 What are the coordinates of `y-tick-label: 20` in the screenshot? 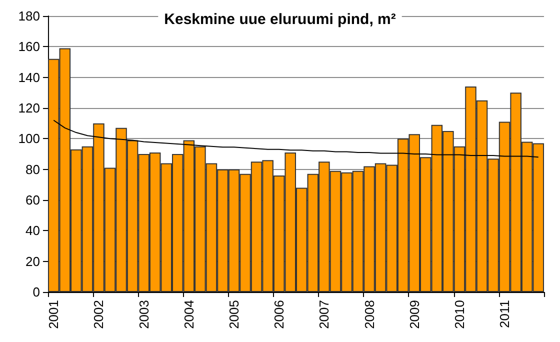 It's located at (33, 261).